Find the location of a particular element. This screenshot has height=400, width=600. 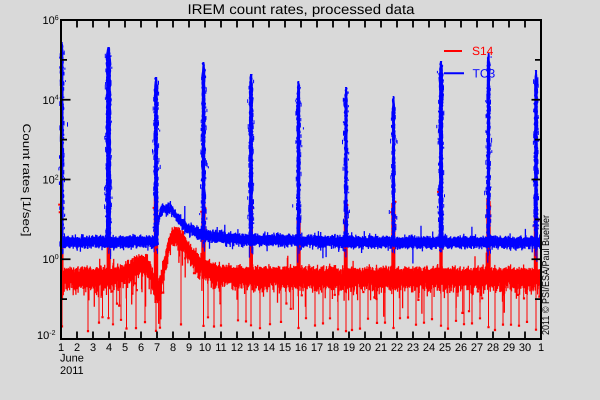

svg-text: 102 is located at coordinates (51, 180).